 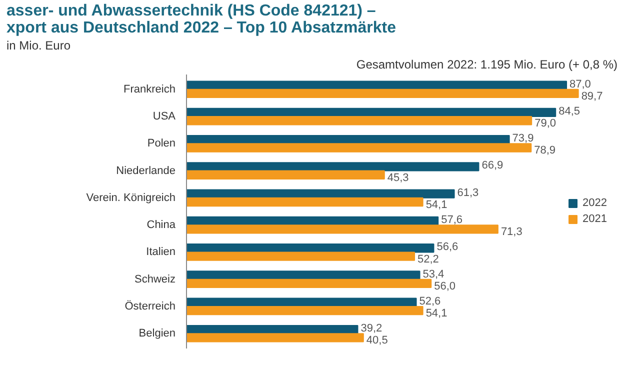 What do you see at coordinates (445, 286) in the screenshot?
I see `data-label: 56,0` at bounding box center [445, 286].